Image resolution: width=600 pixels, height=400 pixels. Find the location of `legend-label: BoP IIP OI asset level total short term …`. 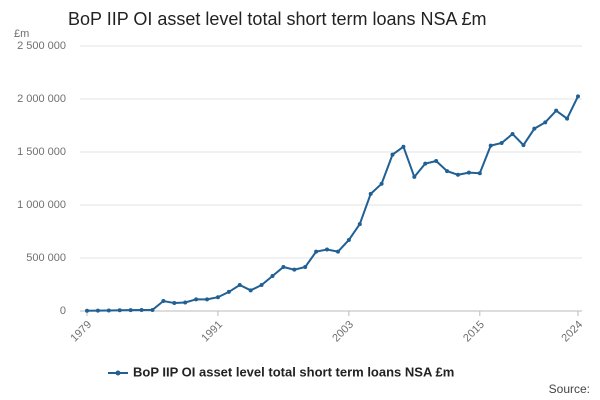

legend-label: BoP IIP OI asset level total short term … is located at coordinates (293, 371).